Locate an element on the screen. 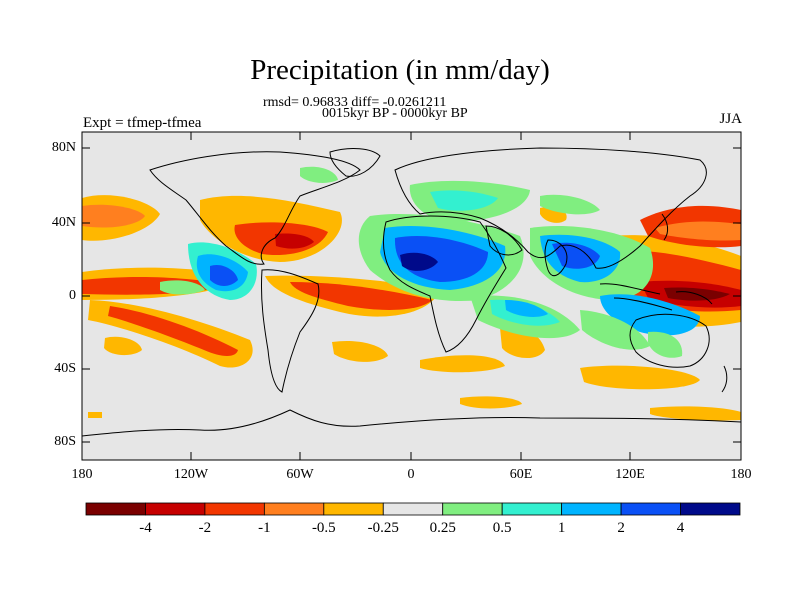 The height and width of the screenshot is (600, 800). coastline-new-zealand is located at coordinates (724, 379).